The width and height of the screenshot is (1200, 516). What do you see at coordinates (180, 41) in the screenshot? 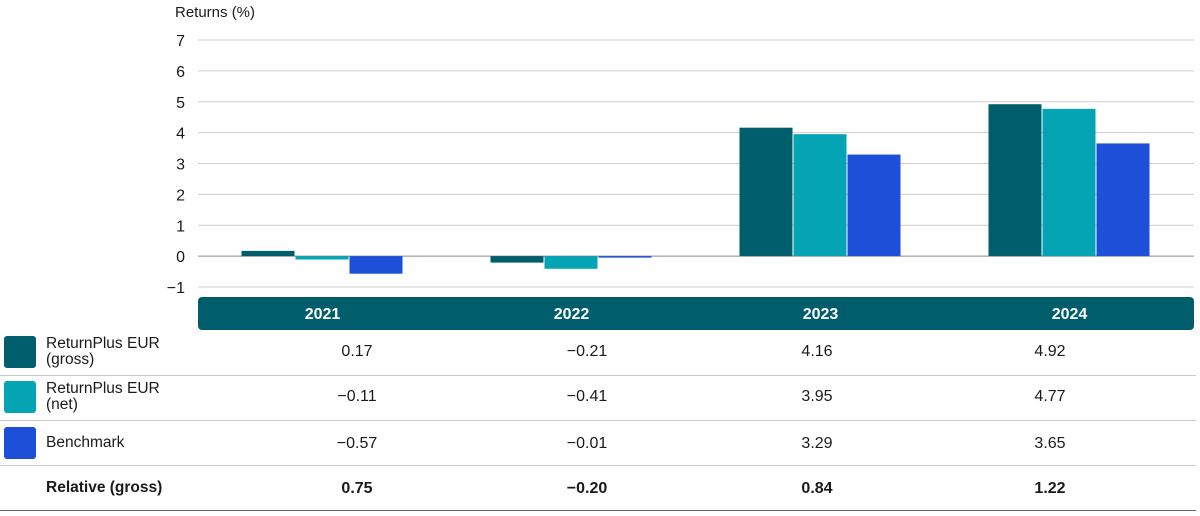
I see `y-tick-label: 7` at bounding box center [180, 41].